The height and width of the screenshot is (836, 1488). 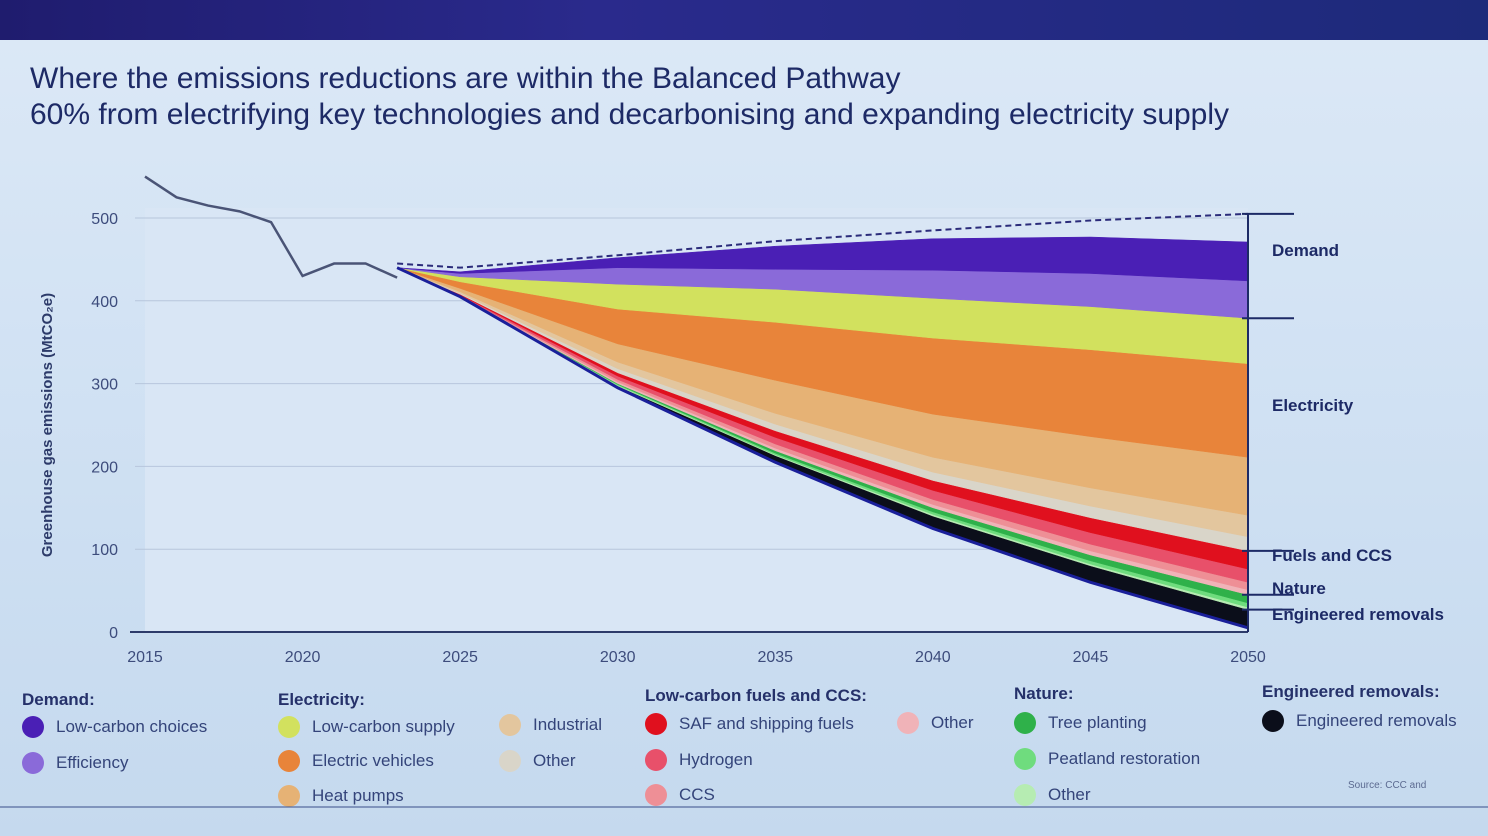 What do you see at coordinates (303, 657) in the screenshot?
I see `x-tick-label: 2020` at bounding box center [303, 657].